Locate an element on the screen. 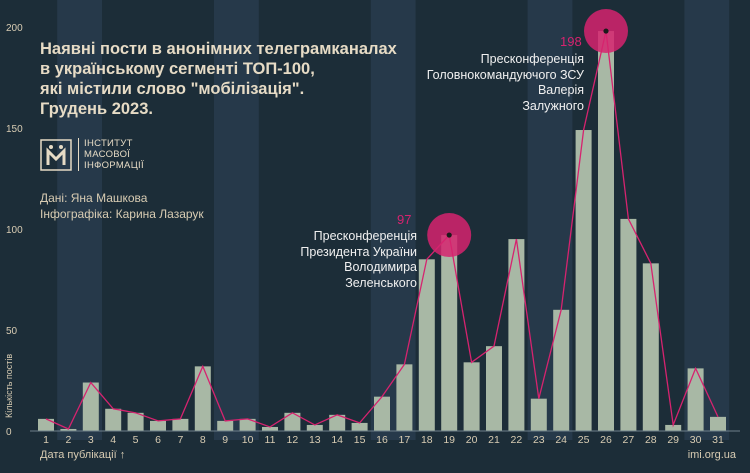 Image resolution: width=750 pixels, height=473 pixels. x-tick-label: 26 is located at coordinates (606, 440).